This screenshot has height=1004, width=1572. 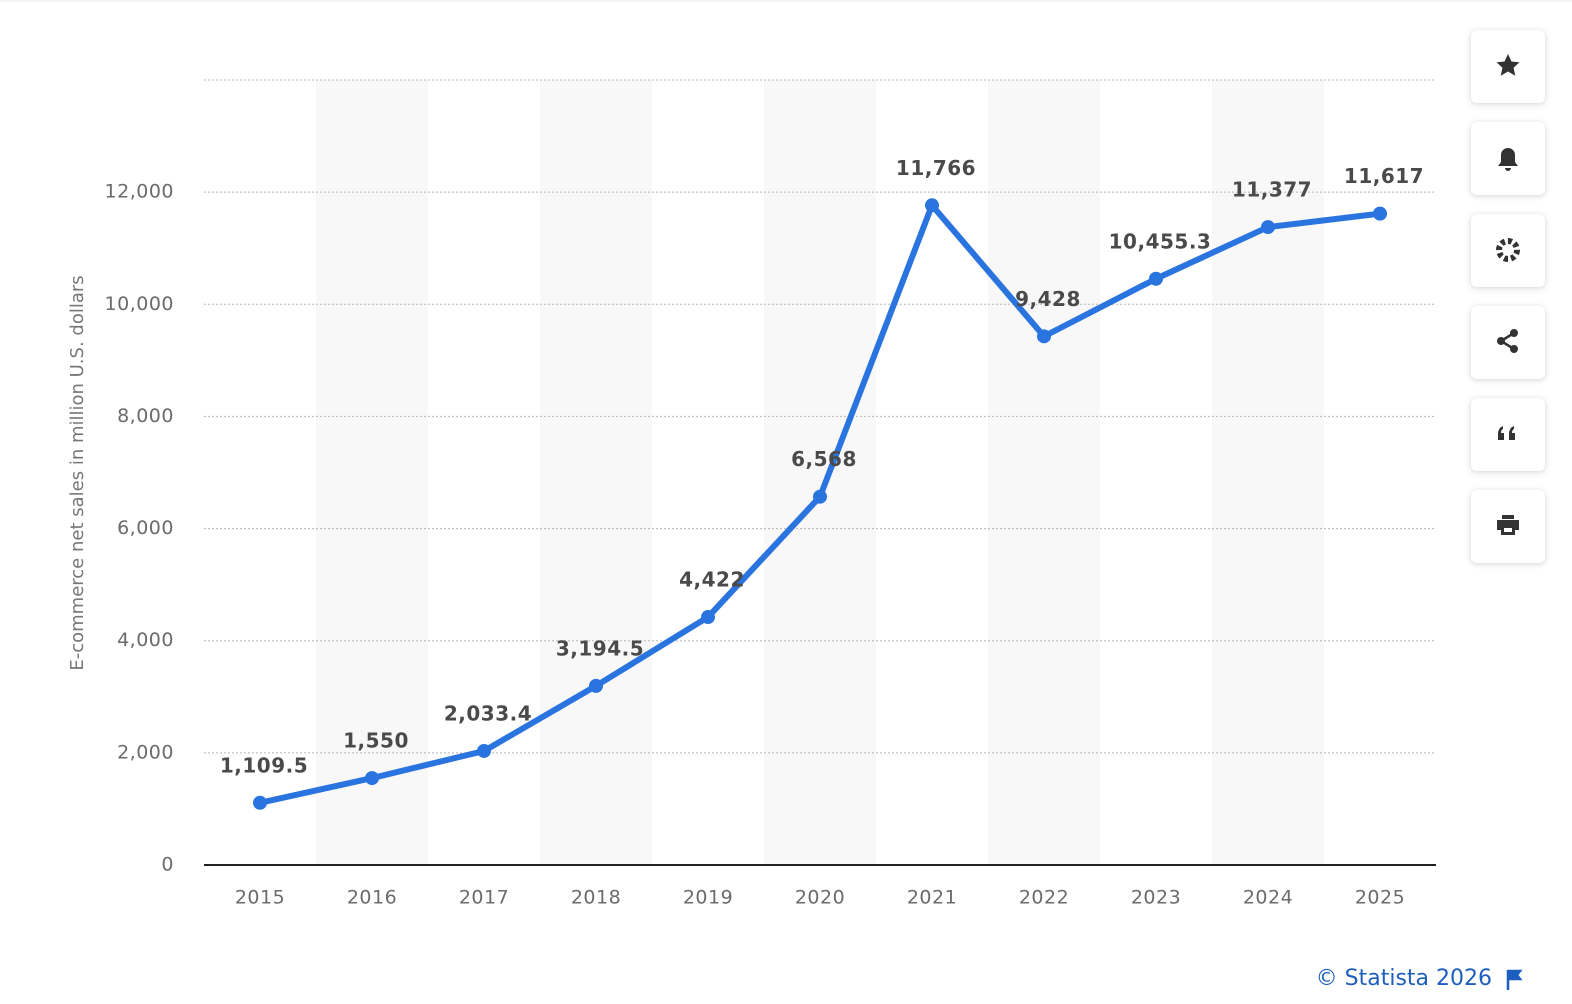 I want to click on y-tick-label: 4,000, so click(x=145, y=640).